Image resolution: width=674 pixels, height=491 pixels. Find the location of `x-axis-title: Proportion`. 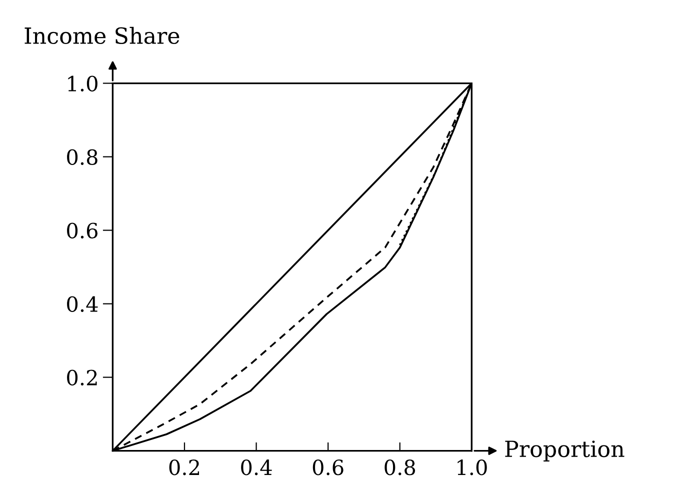

x-axis-title: Proportion is located at coordinates (564, 451).